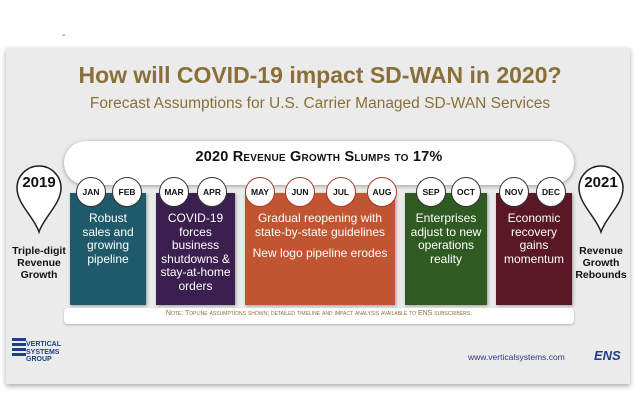 Image resolution: width=640 pixels, height=412 pixels. What do you see at coordinates (601, 263) in the screenshot?
I see `right-pin-label: Revenue Growth Rebounds` at bounding box center [601, 263].